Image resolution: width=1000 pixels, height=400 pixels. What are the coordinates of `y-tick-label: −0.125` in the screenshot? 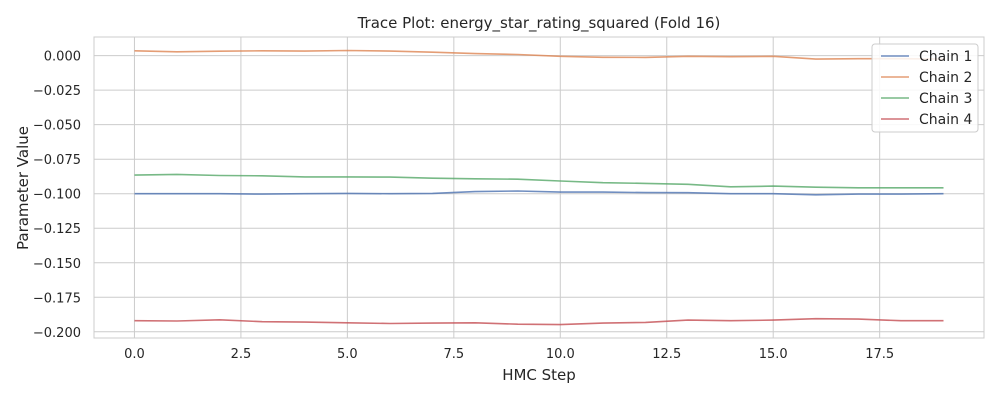 It's located at (57, 229).